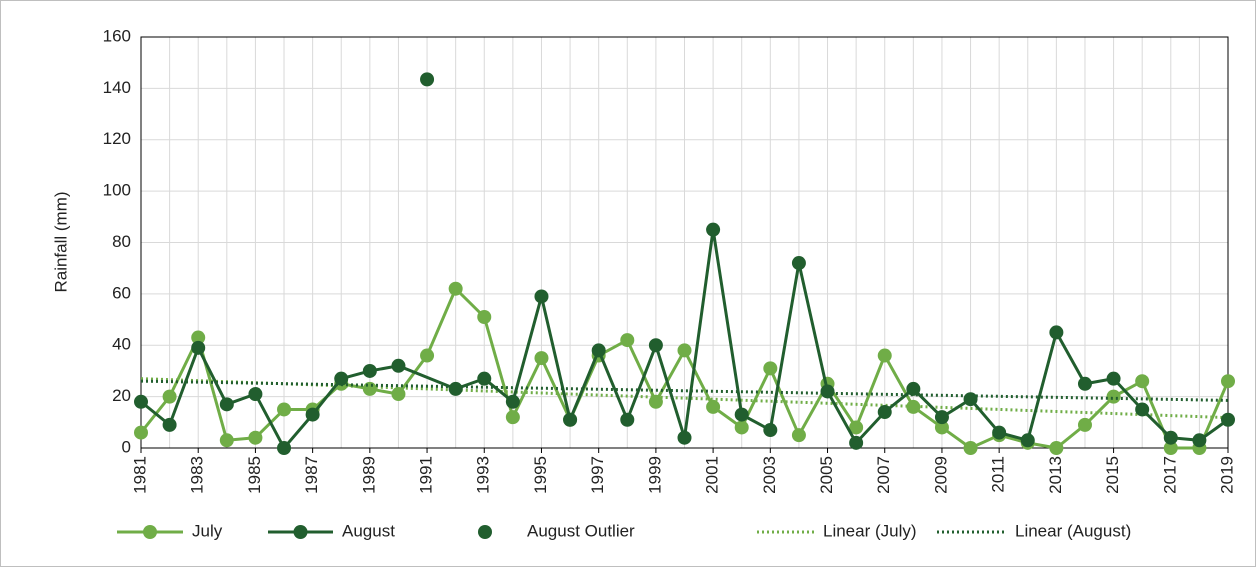 The height and width of the screenshot is (567, 1256). Describe the element at coordinates (117, 190) in the screenshot. I see `y-tick-label: 100` at that location.